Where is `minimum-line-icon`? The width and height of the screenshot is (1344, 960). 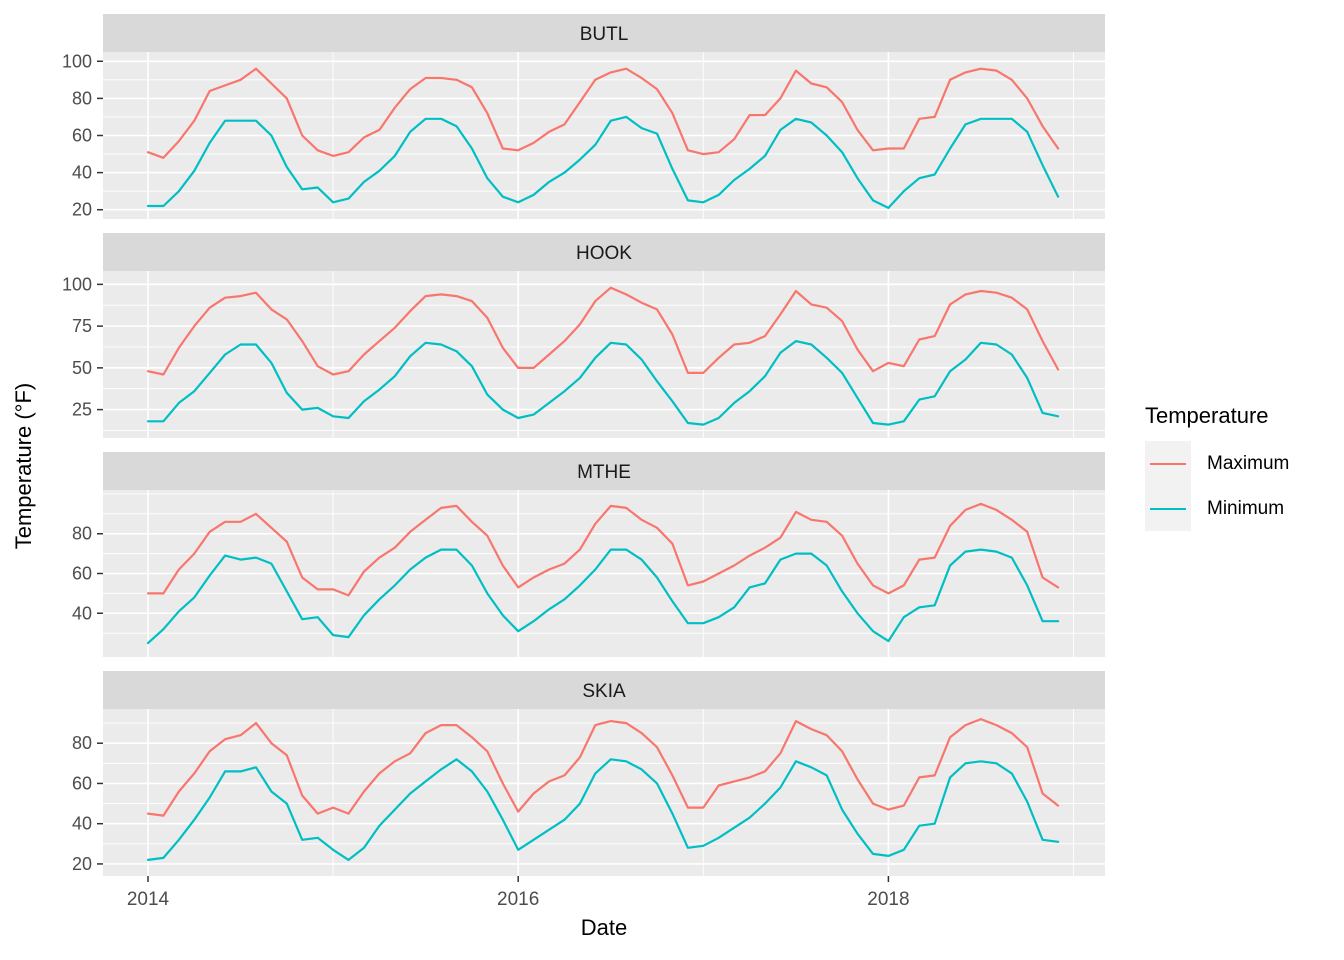
minimum-line-icon is located at coordinates (1168, 508).